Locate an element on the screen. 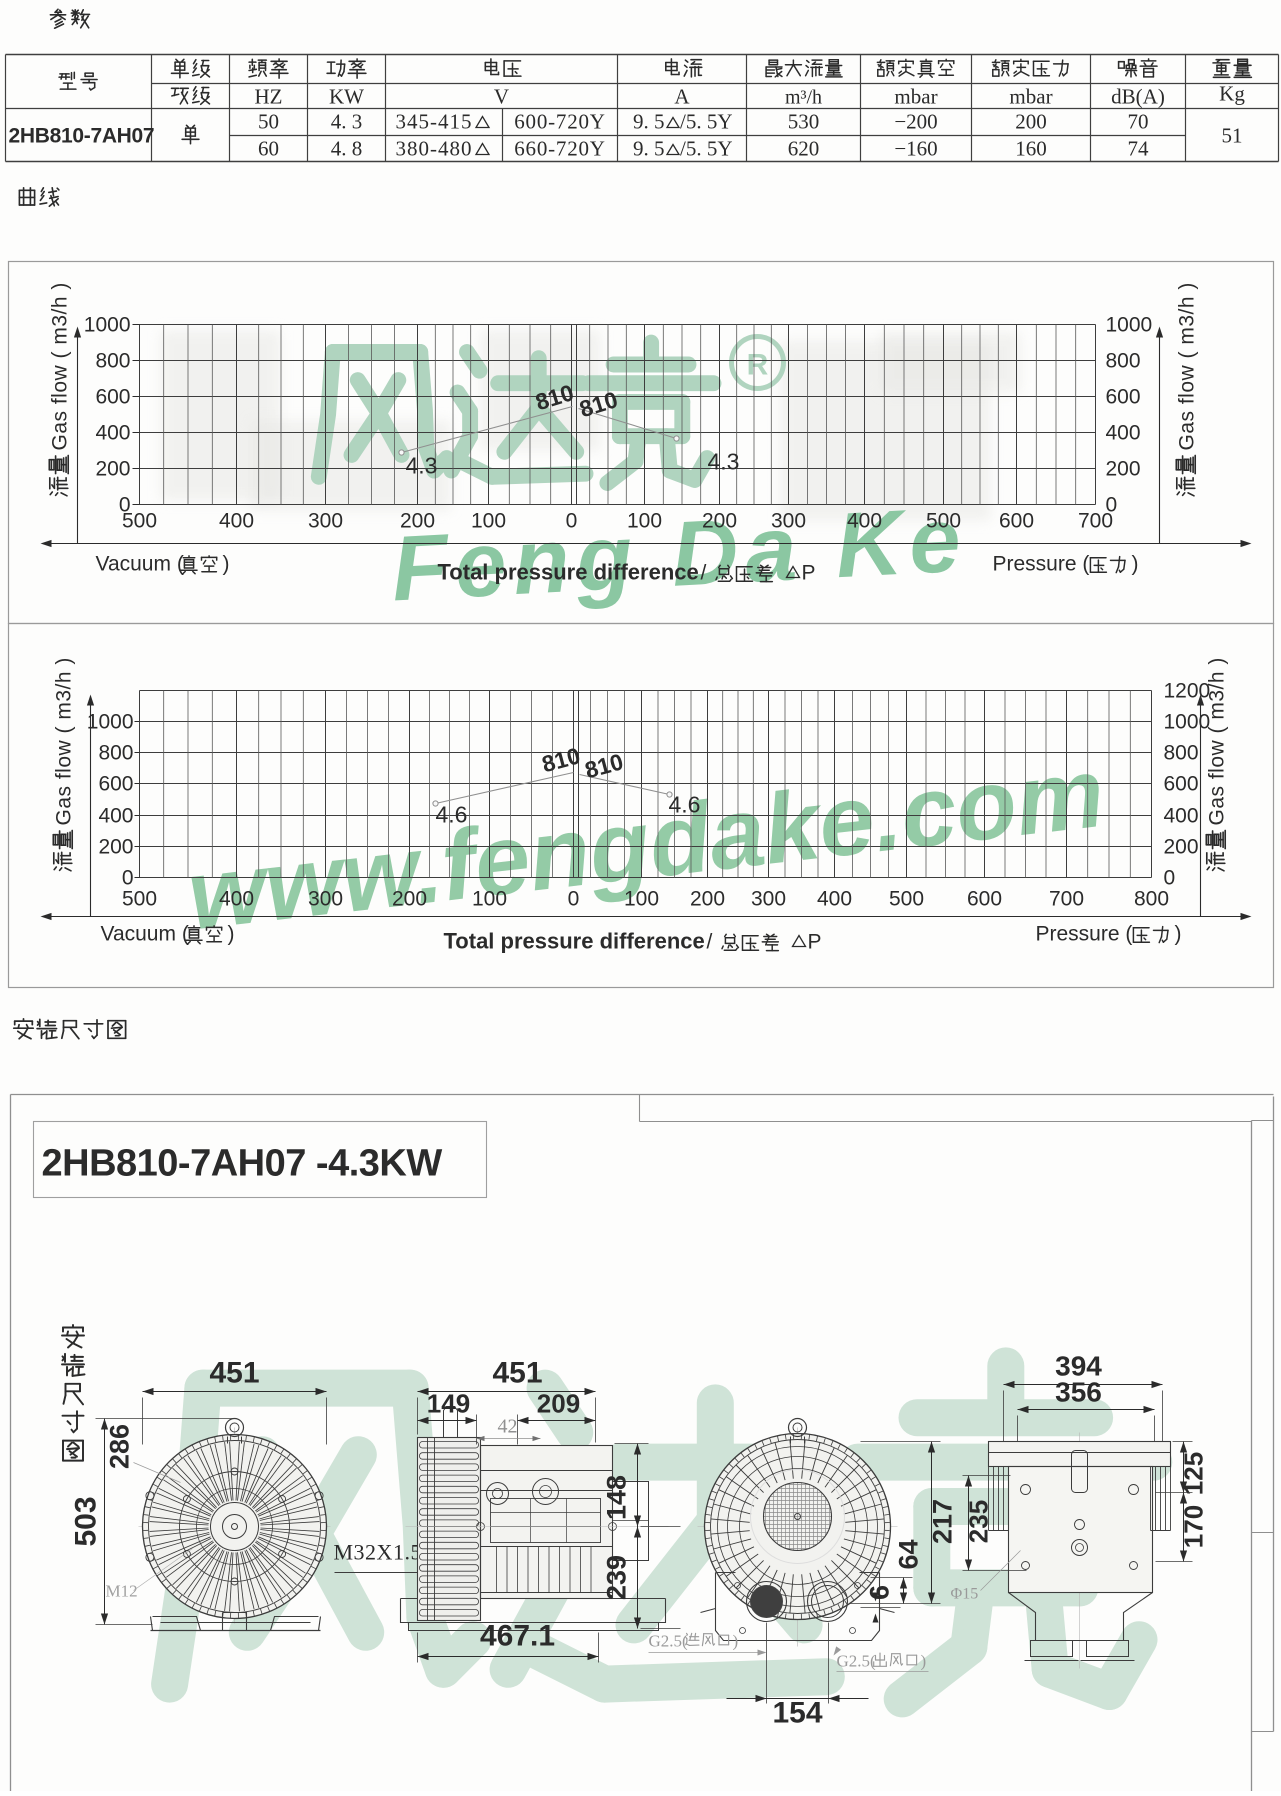 Image resolution: width=1281 pixels, height=1796 pixels. svg-text: 148 is located at coordinates (617, 1497).